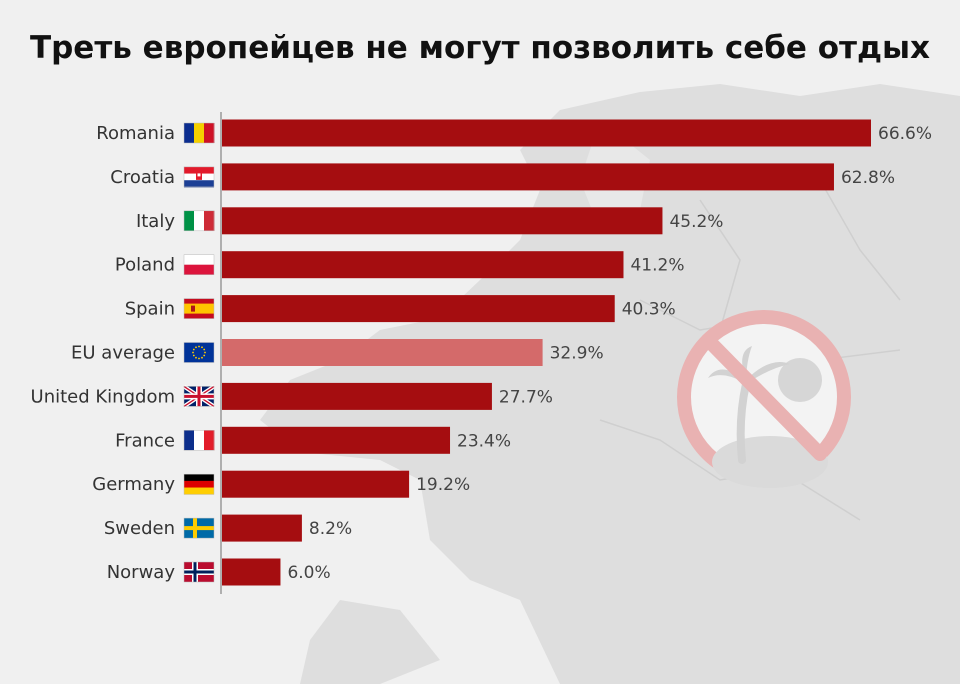 This screenshot has height=684, width=960. Describe the element at coordinates (577, 354) in the screenshot. I see `value-label: 32.9%` at that location.